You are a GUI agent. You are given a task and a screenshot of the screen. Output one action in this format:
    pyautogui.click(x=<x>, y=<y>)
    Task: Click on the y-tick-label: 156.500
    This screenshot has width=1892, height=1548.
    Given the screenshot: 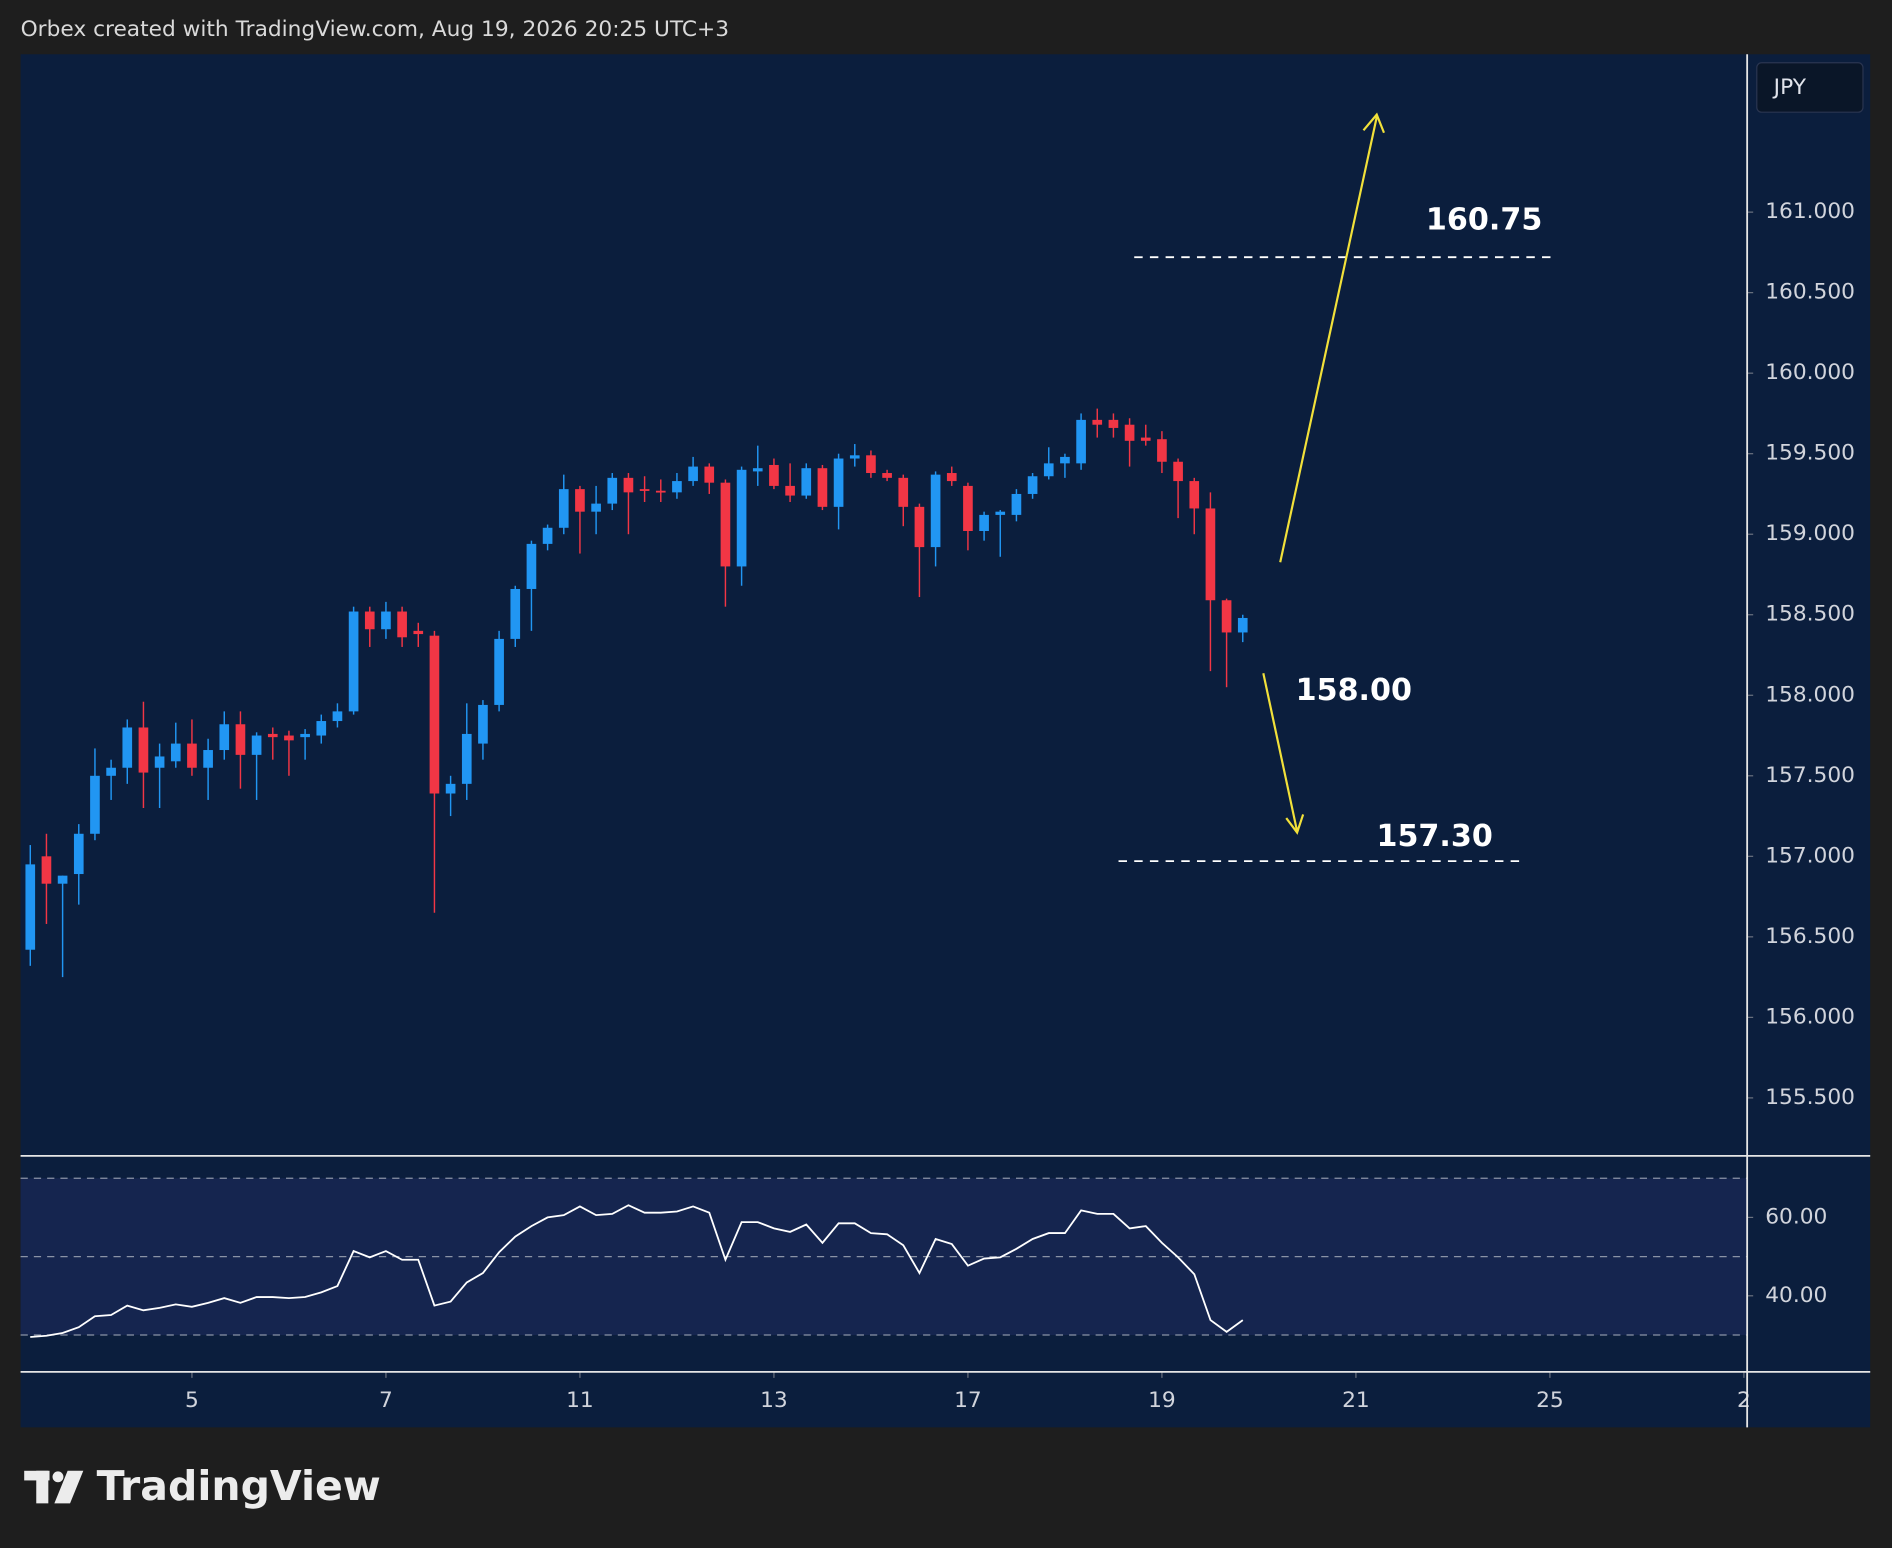 What is the action you would take?
    pyautogui.click(x=1810, y=936)
    